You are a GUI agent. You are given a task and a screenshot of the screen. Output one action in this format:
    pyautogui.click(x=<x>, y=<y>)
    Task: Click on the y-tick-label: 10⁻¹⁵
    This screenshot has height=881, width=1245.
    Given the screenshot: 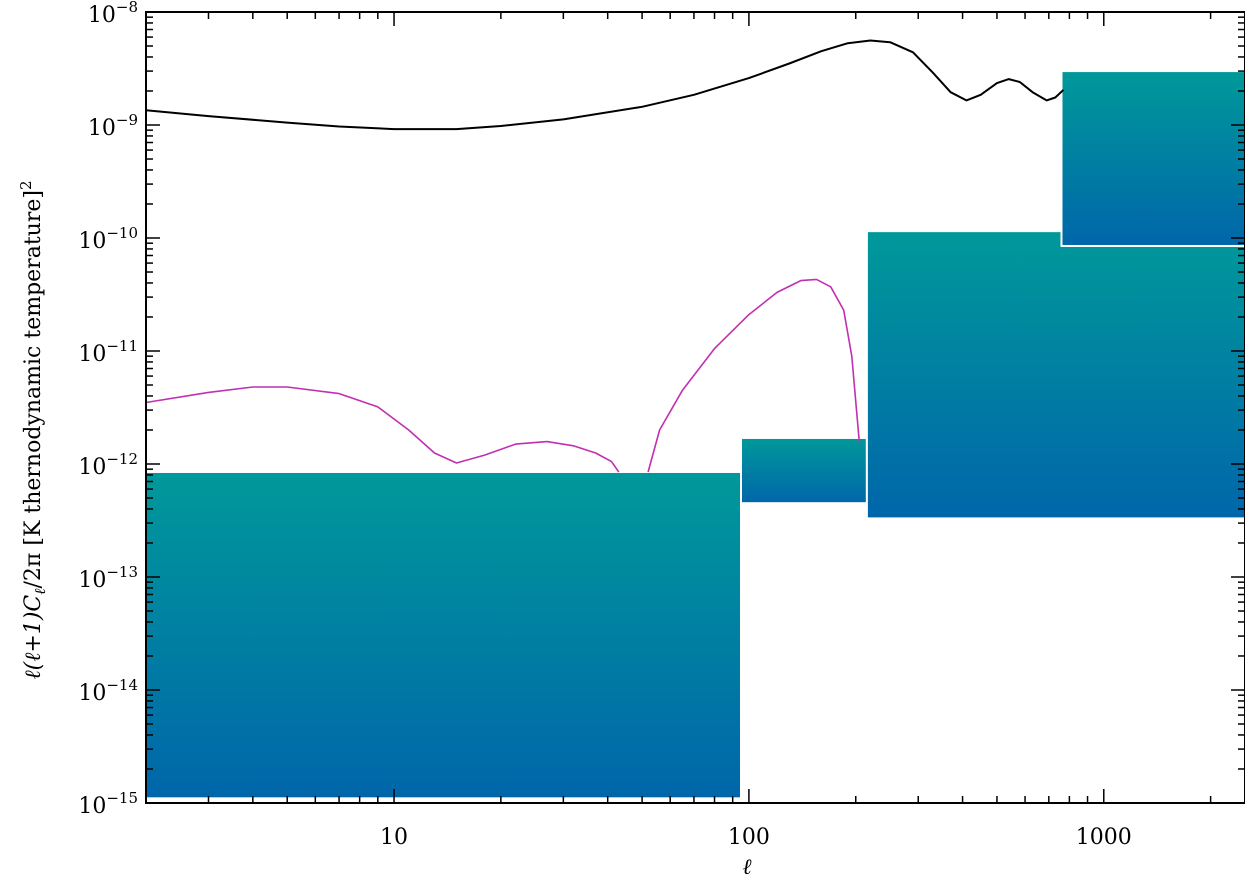 What is the action you would take?
    pyautogui.click(x=108, y=804)
    